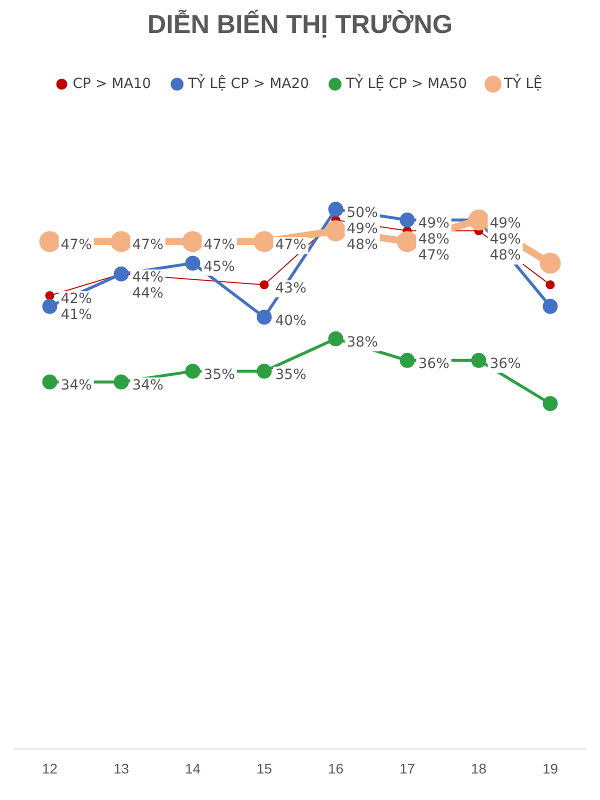  I want to click on legend-label: TỶ LỆ CP > MA50, so click(406, 83).